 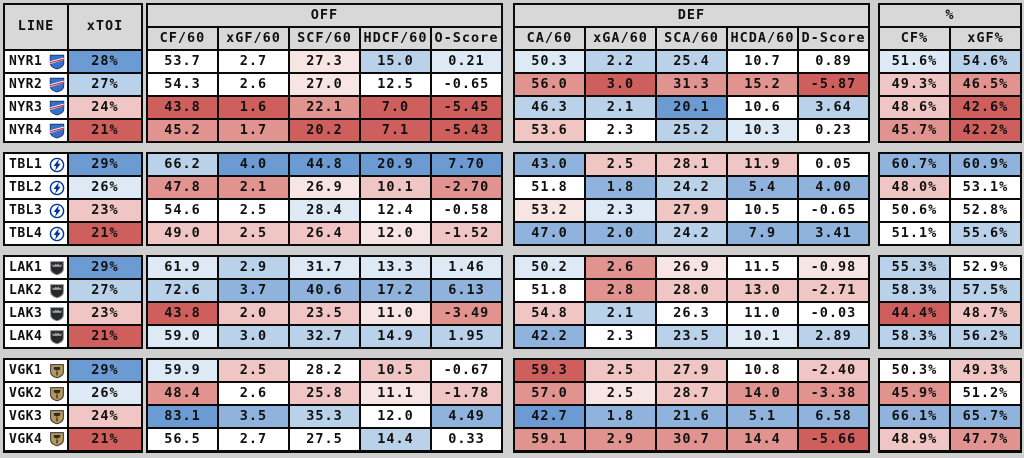 What do you see at coordinates (395, 38) in the screenshot?
I see `column-header-hdcf60: HDCF/60` at bounding box center [395, 38].